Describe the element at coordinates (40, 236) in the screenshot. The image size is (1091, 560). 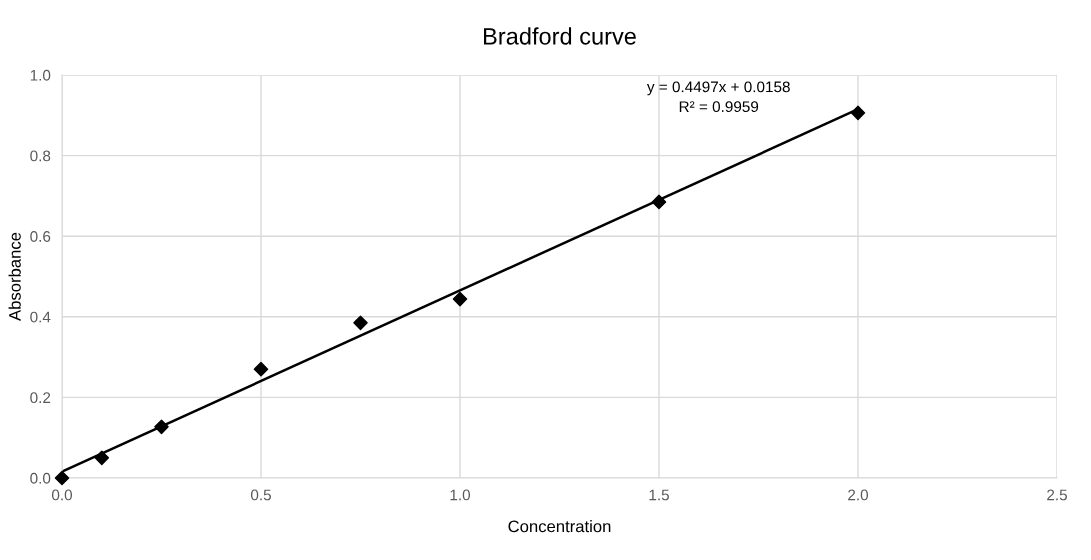
I see `y-tick-label: 0.6` at that location.